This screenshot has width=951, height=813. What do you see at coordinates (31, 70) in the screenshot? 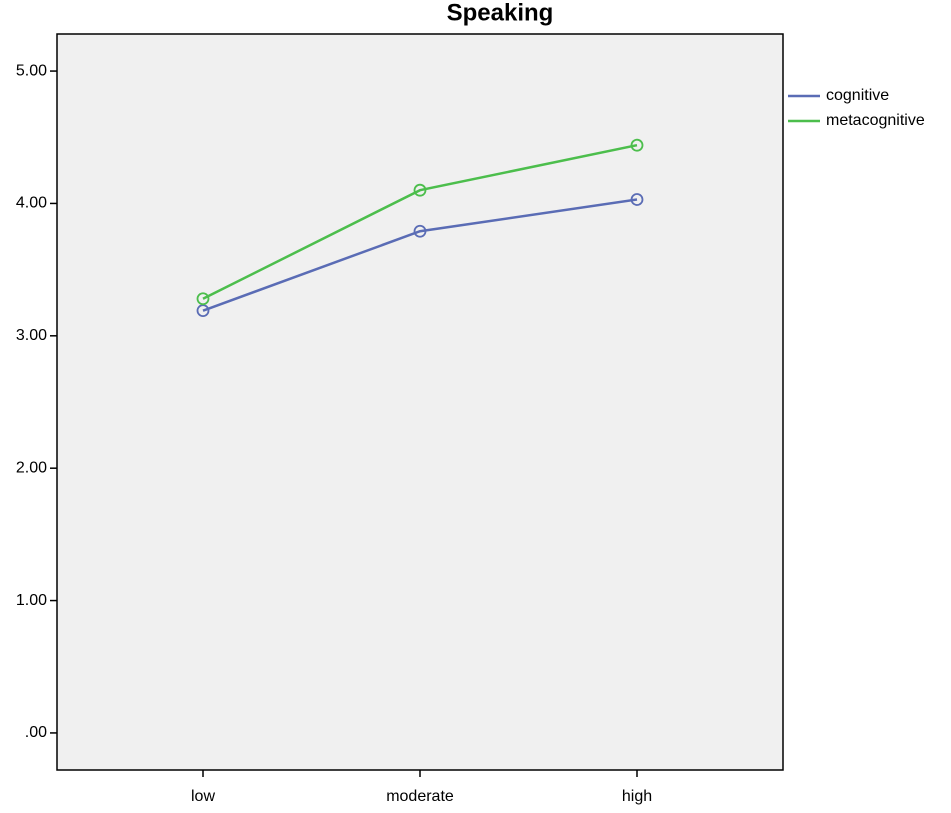
I see `y-tick-label: 5.00` at bounding box center [31, 70].